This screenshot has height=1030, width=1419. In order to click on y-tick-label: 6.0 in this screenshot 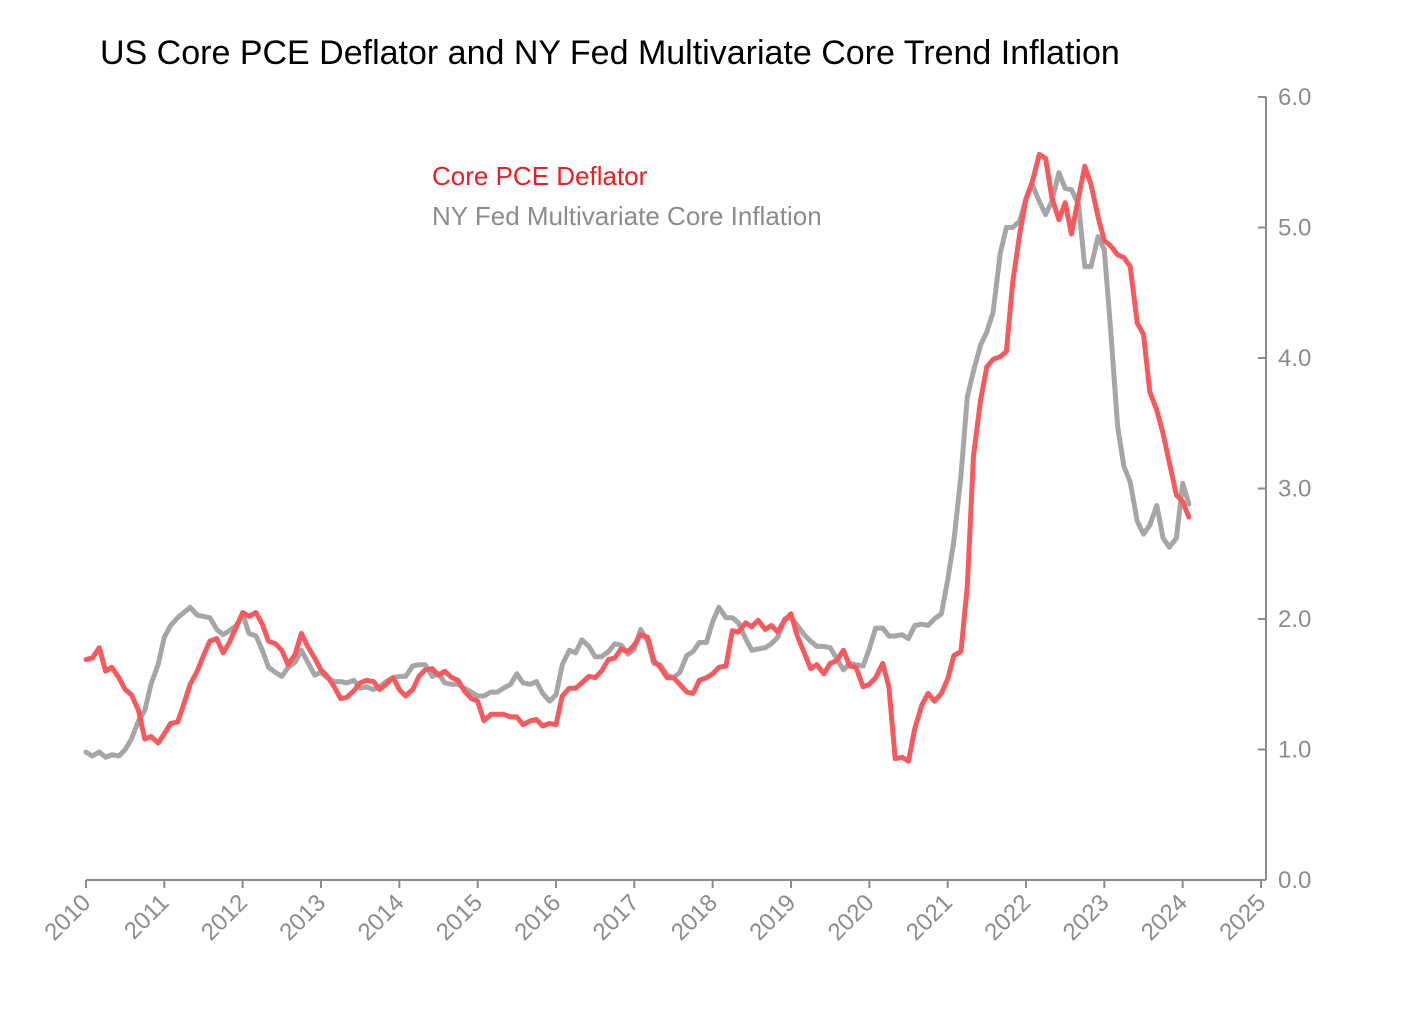, I will do `click(1294, 97)`.